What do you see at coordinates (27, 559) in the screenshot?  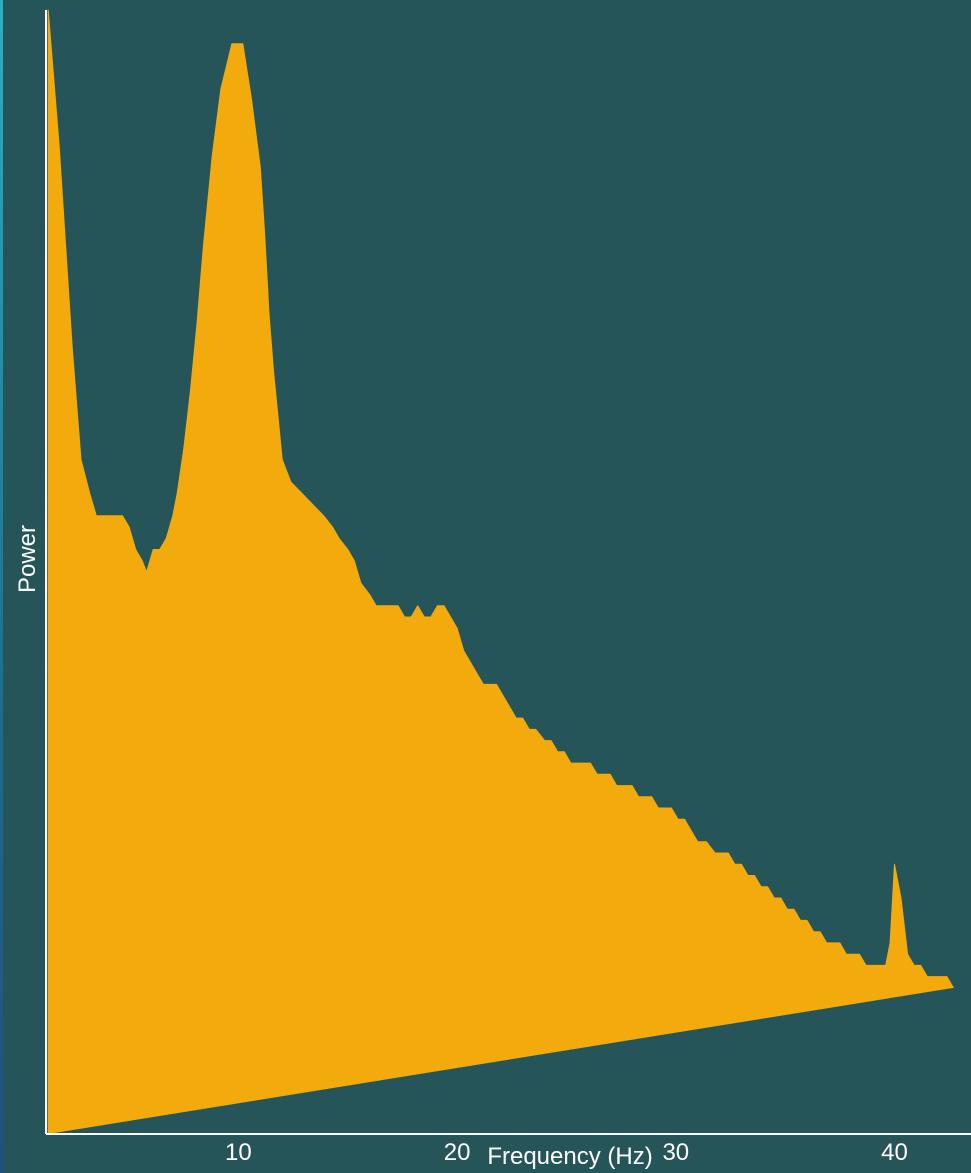 I see `y-axis-title: Power` at bounding box center [27, 559].